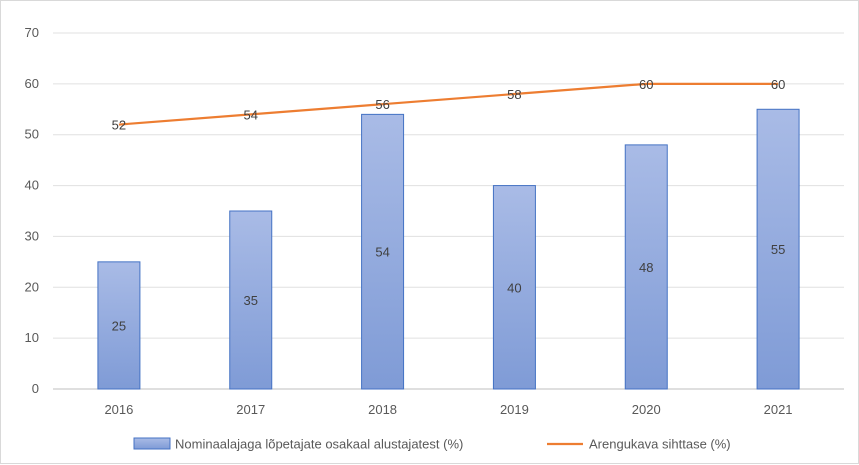  What do you see at coordinates (32, 83) in the screenshot?
I see `y-tick-label: 60` at bounding box center [32, 83].